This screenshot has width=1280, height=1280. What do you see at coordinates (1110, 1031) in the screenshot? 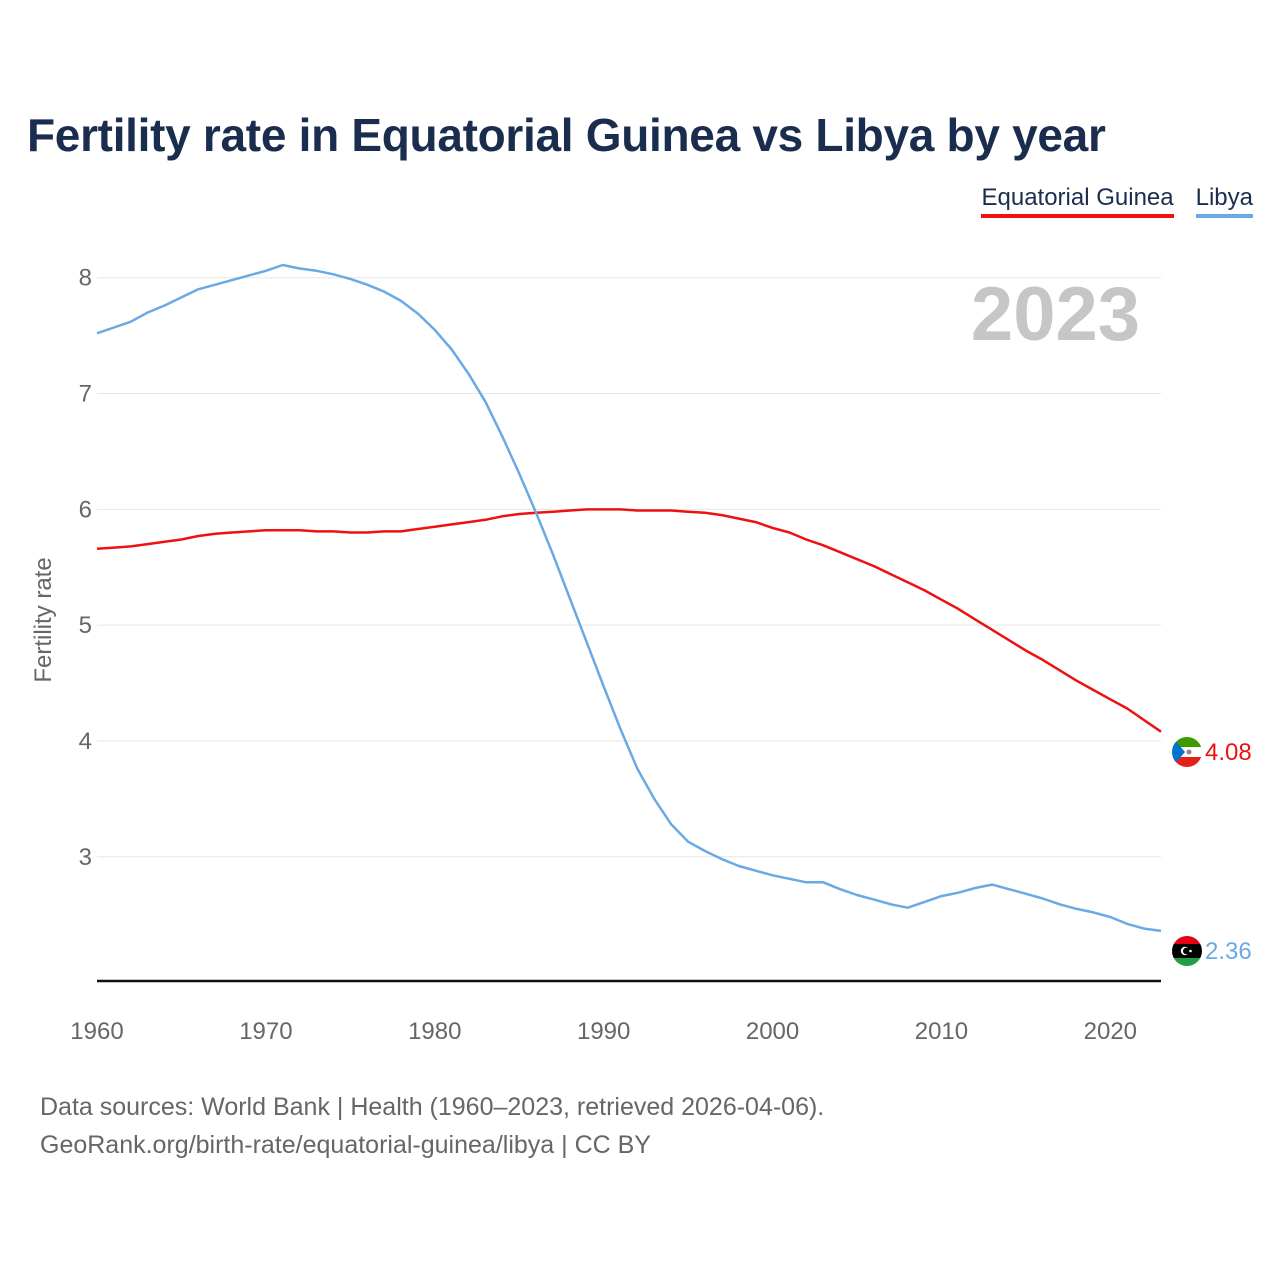
I see `x-tick-label: 2020` at bounding box center [1110, 1031].